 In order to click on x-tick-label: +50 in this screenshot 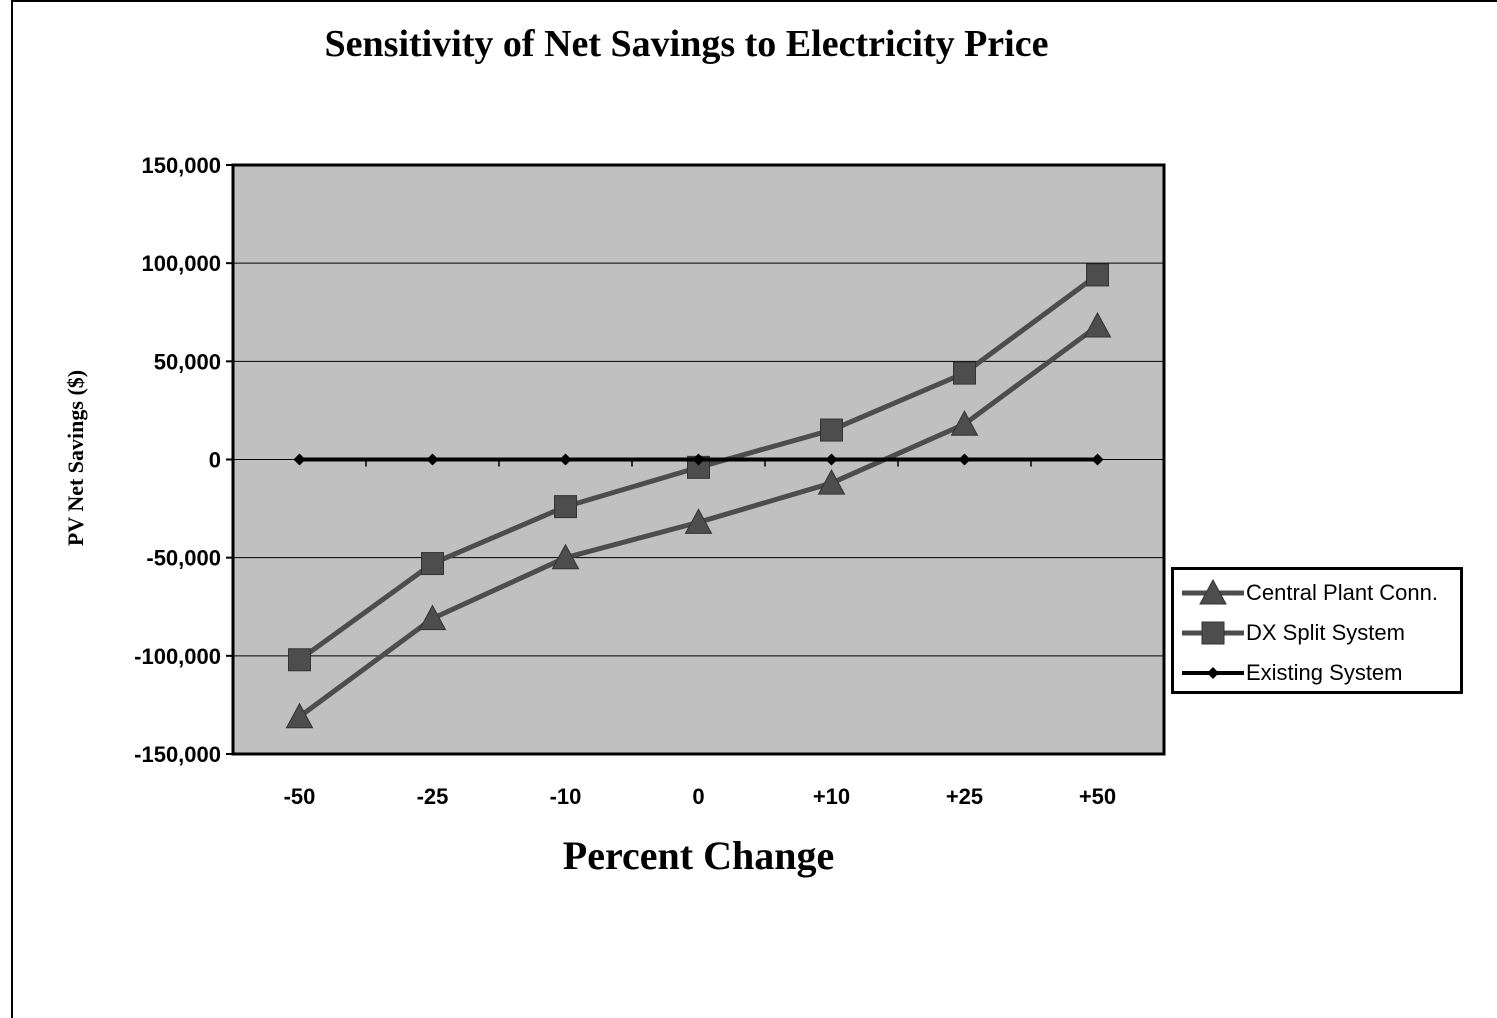, I will do `click(1097, 796)`.